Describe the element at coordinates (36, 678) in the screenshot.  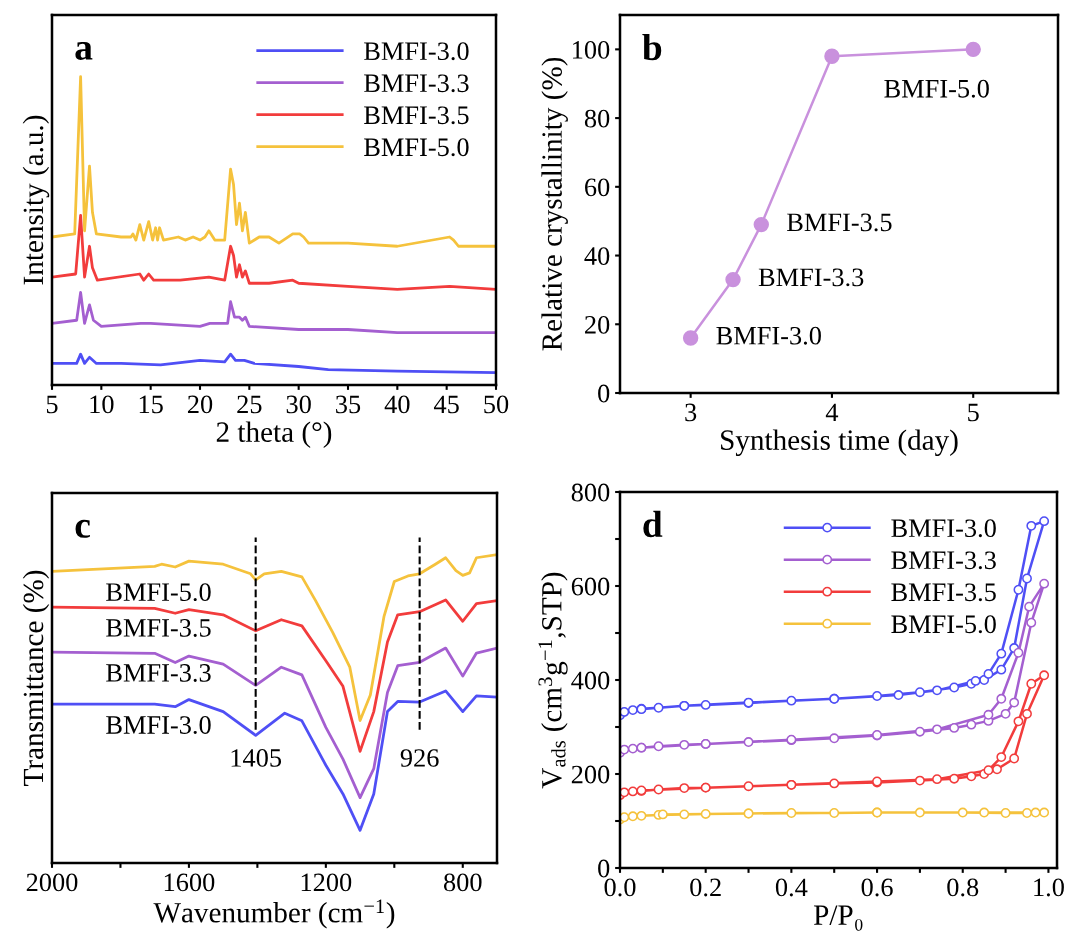
I see `y-axis-title: Transmittance (%)` at that location.